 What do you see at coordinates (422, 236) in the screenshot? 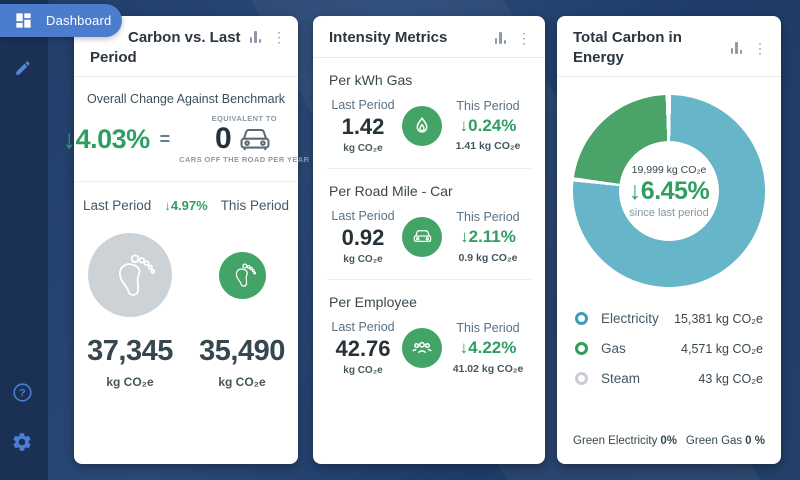
I see `car-icon` at bounding box center [422, 236].